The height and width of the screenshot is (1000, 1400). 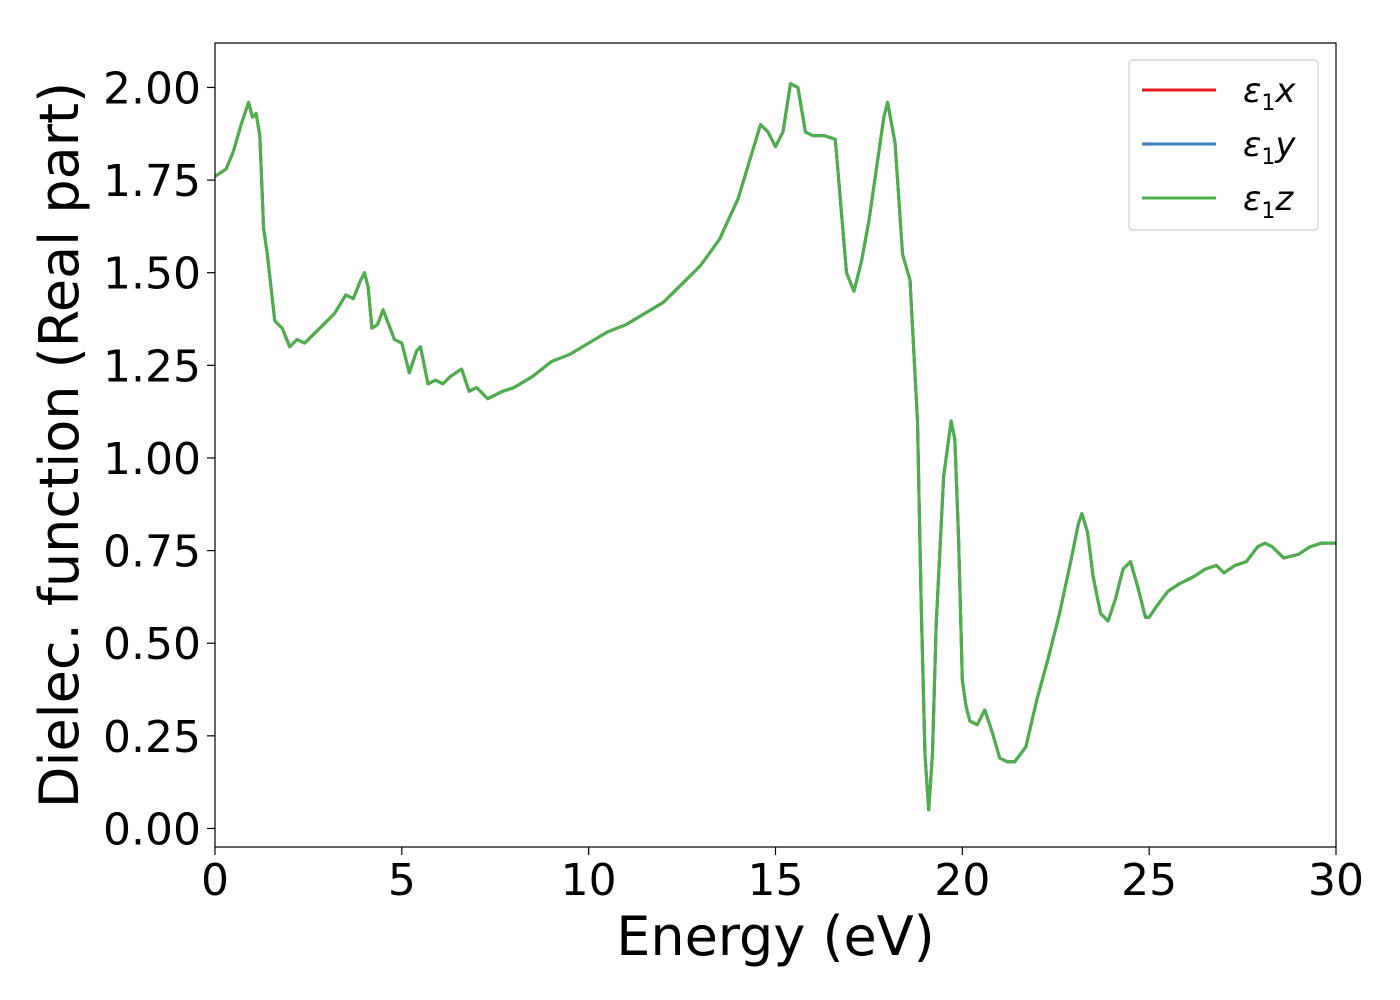 What do you see at coordinates (152, 459) in the screenshot?
I see `y-tick-label: 1.00` at bounding box center [152, 459].